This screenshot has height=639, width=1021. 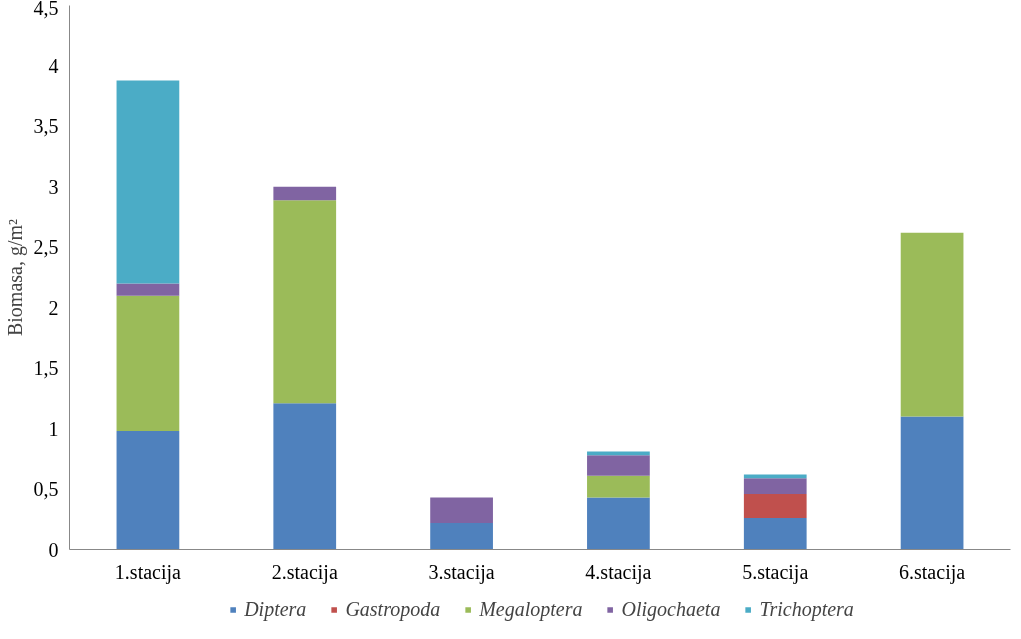 What do you see at coordinates (53, 65) in the screenshot?
I see `y-tick-label: 4` at bounding box center [53, 65].